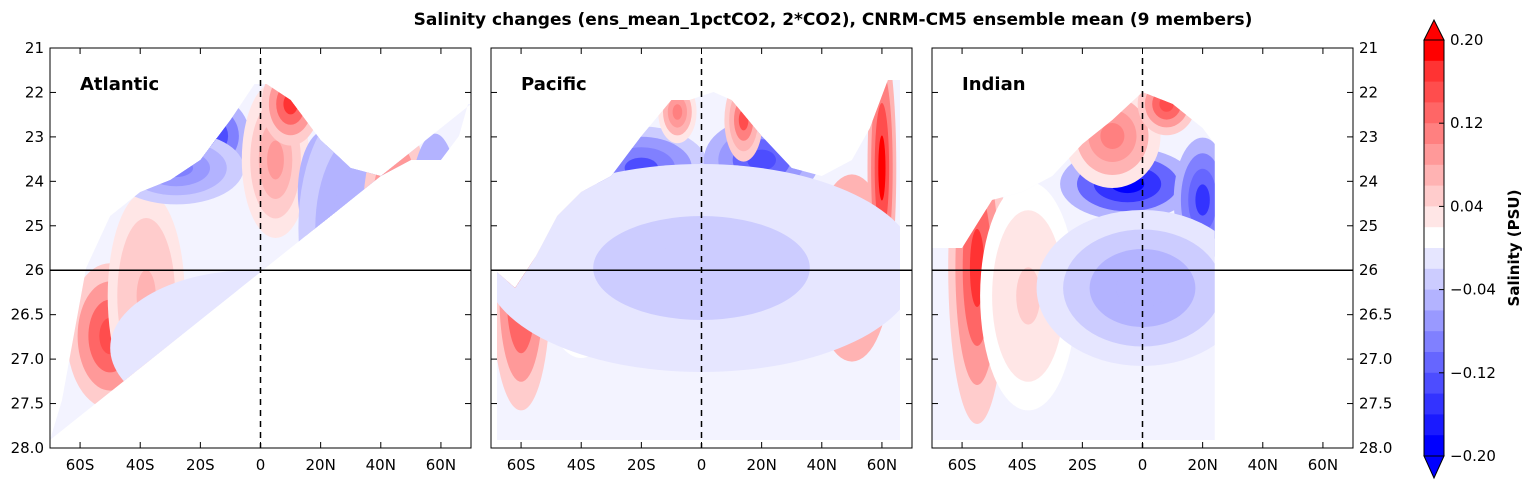  I want to click on basin-label: Indian, so click(994, 84).